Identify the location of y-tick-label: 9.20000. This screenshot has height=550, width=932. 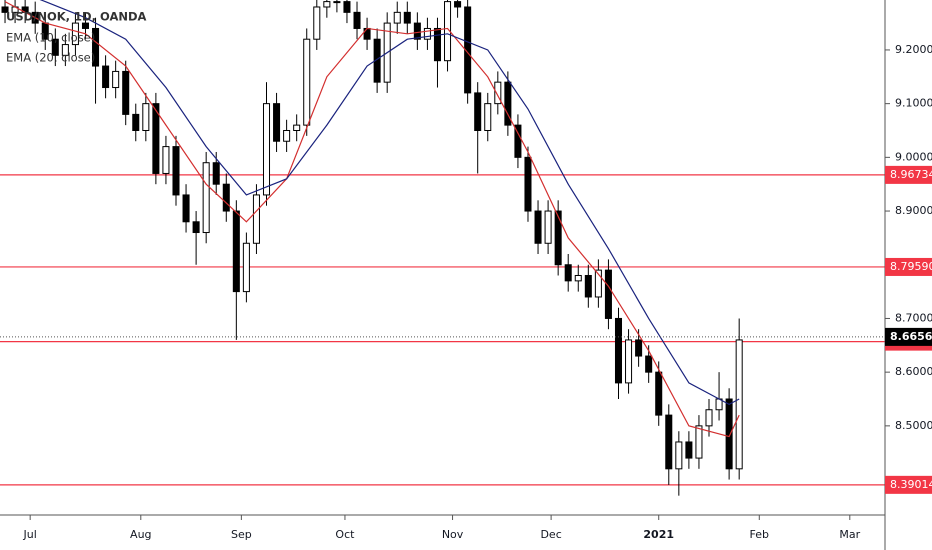
(913, 49).